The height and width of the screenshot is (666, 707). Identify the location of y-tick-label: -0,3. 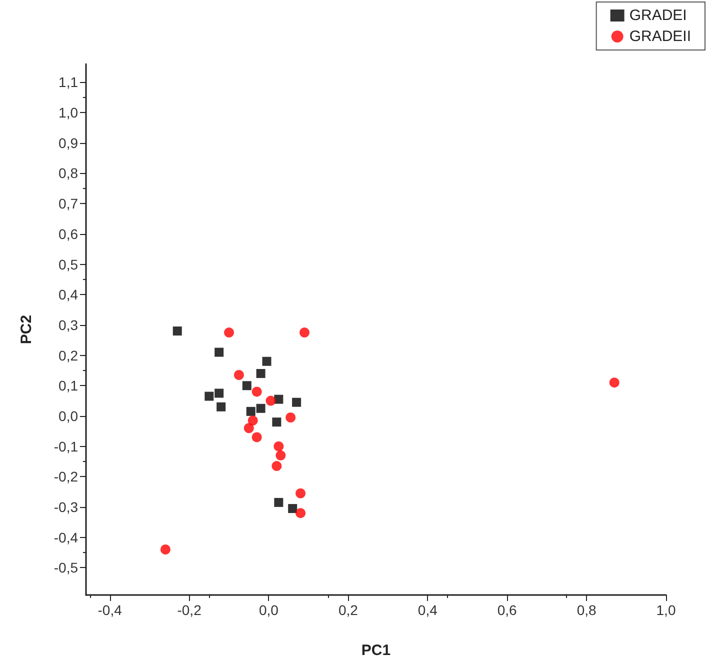
(66, 507).